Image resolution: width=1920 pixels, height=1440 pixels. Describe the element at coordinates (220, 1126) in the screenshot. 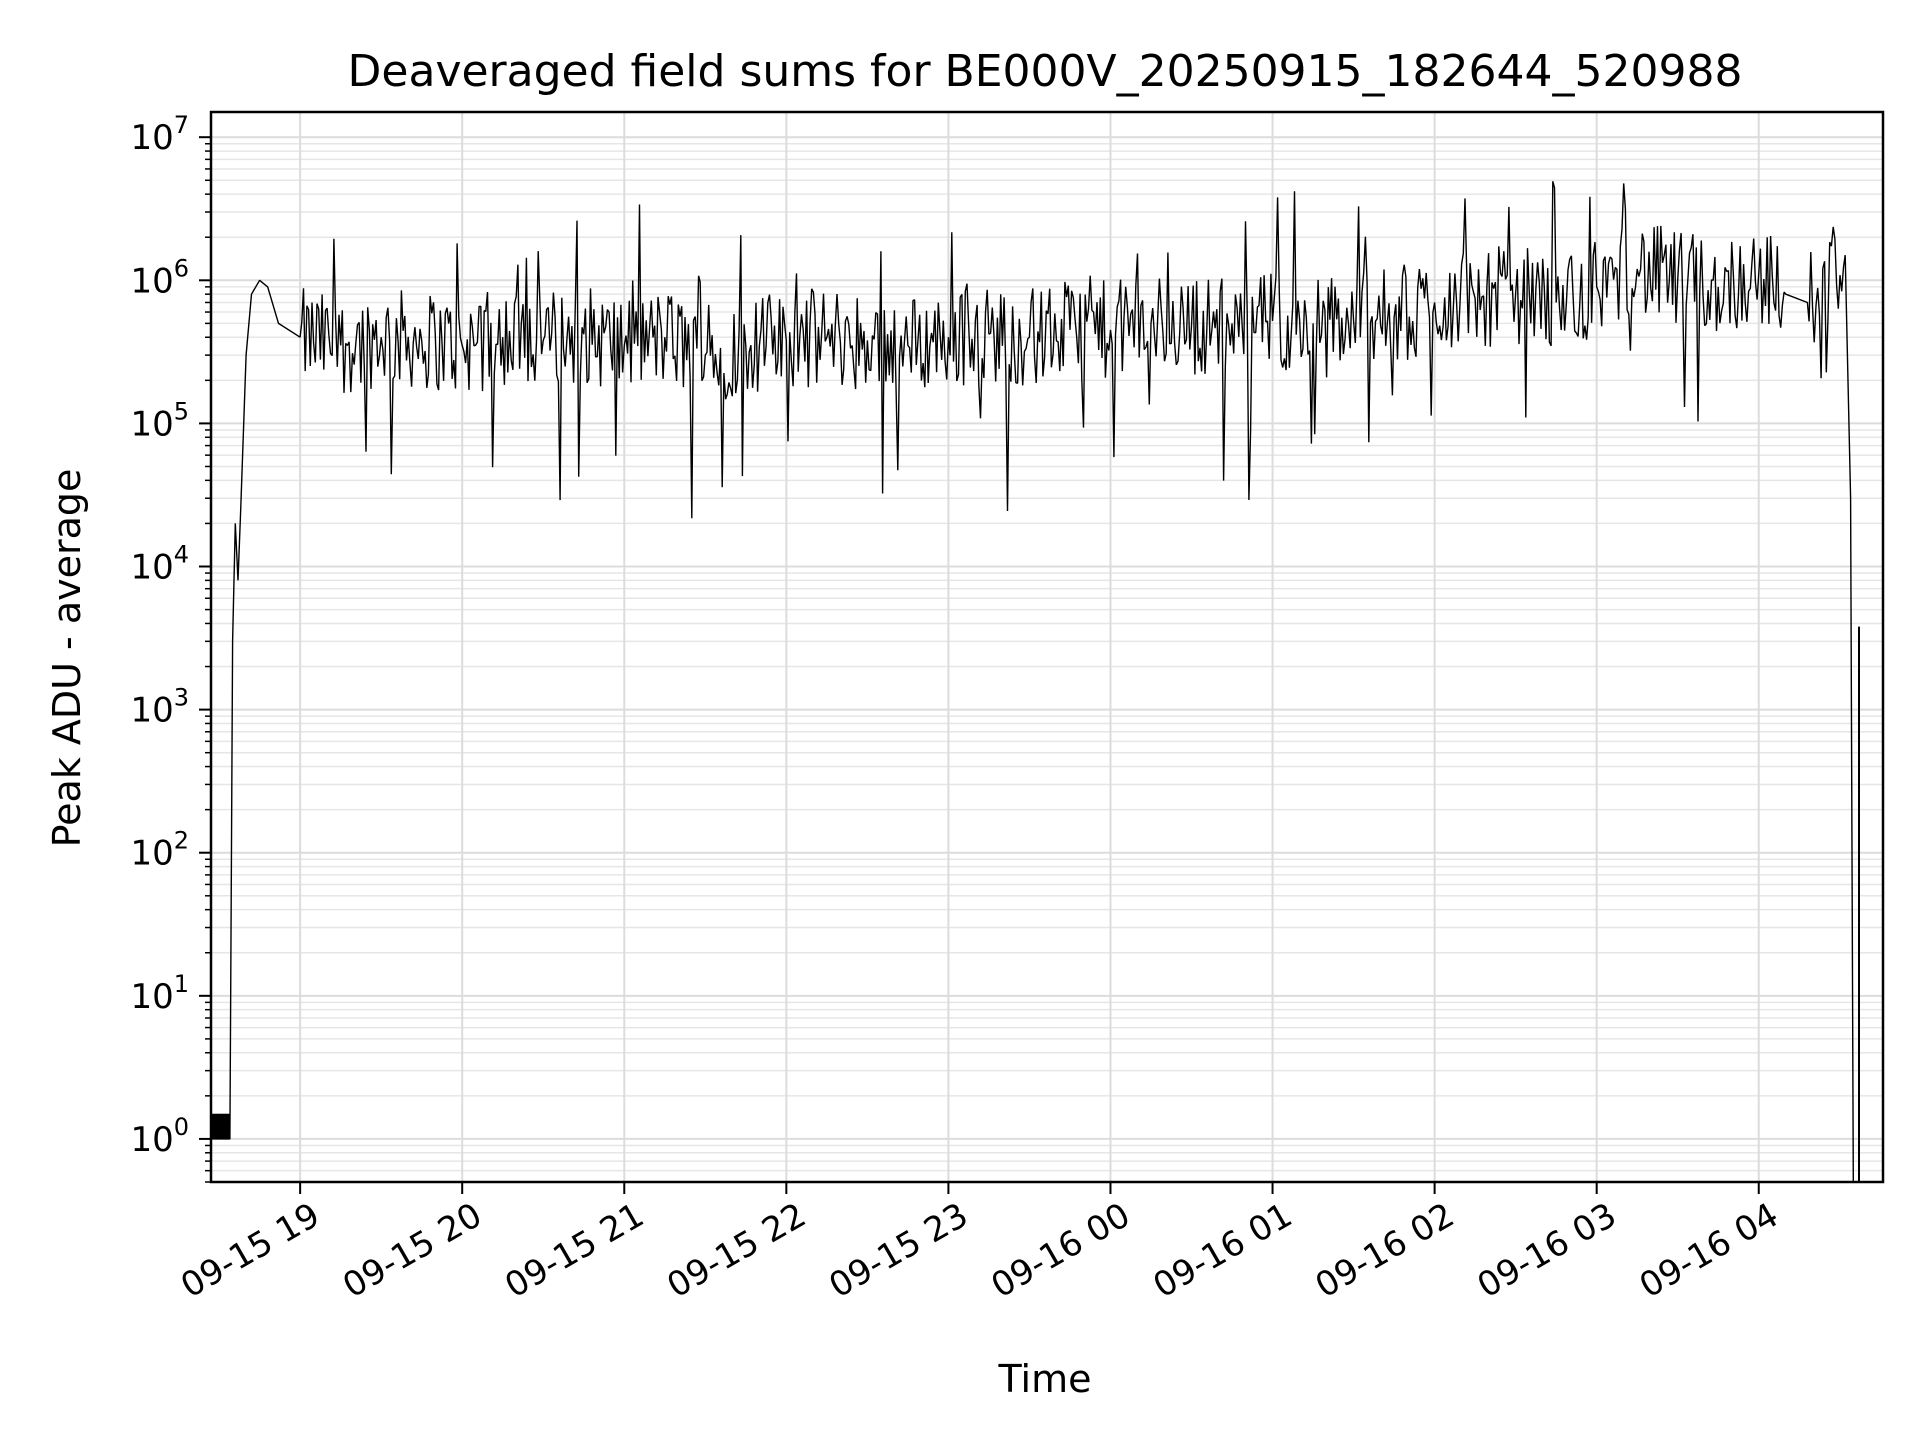

I see `series-start-block` at that location.